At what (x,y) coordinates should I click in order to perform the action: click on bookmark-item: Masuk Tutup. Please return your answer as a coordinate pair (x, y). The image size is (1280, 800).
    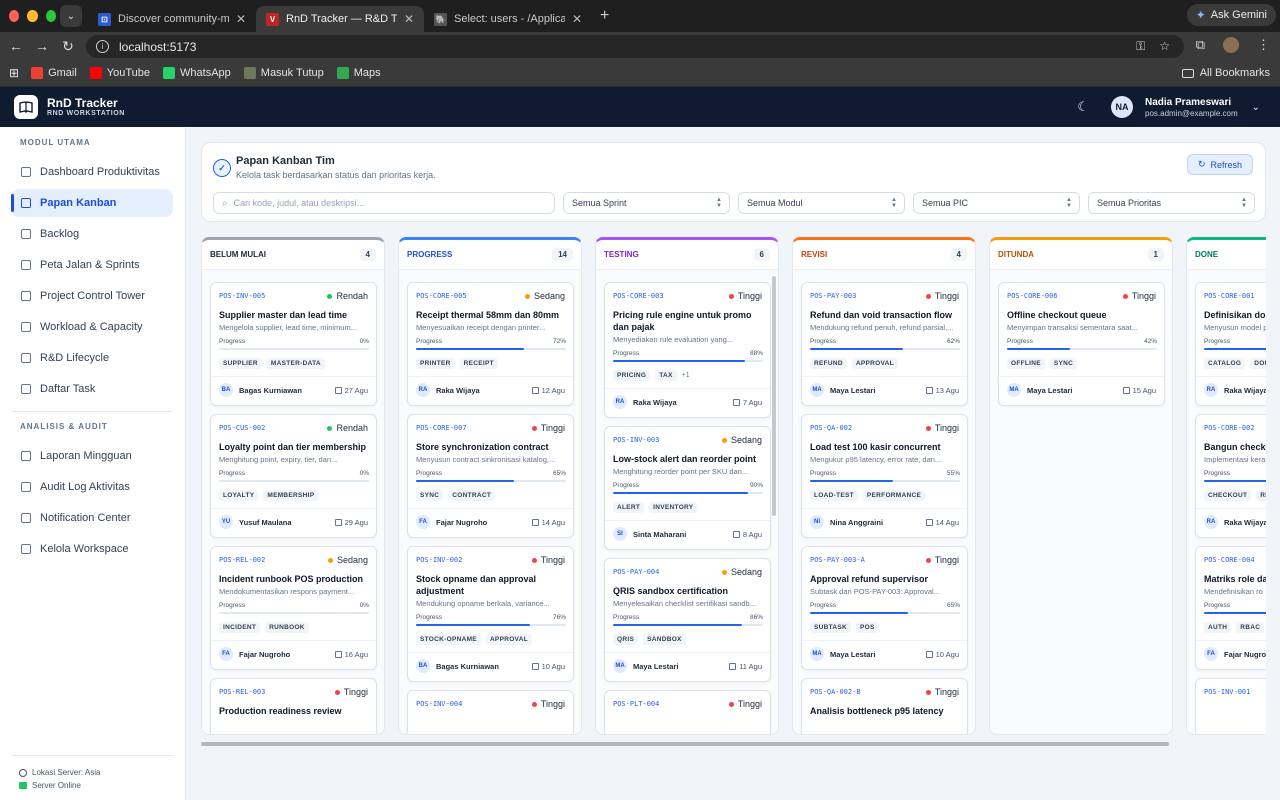
    Looking at the image, I should click on (283, 73).